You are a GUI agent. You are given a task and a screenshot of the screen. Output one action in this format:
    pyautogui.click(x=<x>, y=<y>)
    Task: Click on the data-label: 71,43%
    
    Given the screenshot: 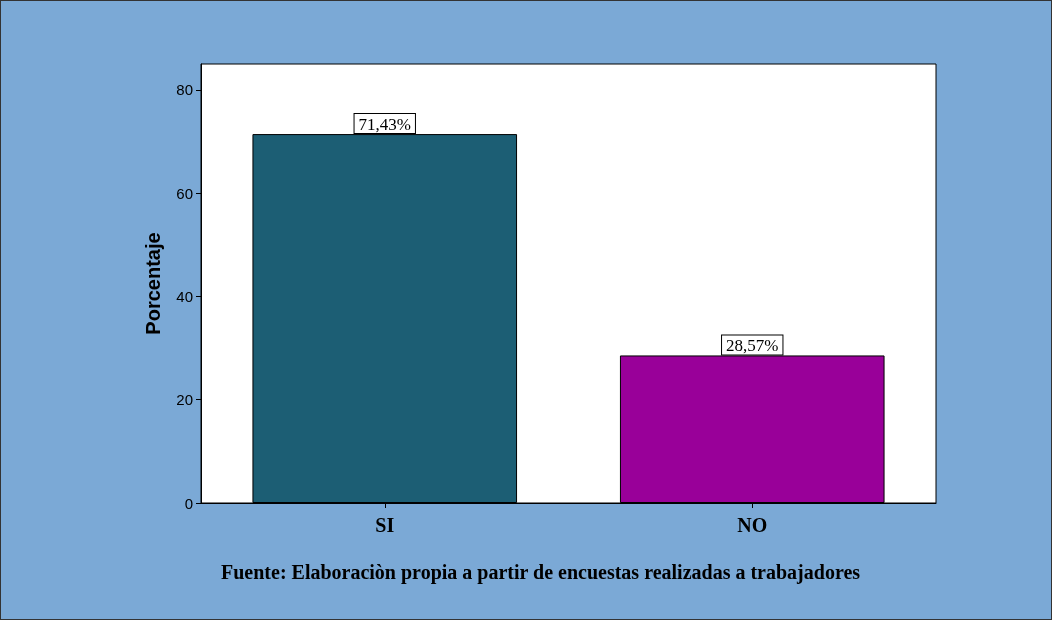 What is the action you would take?
    pyautogui.click(x=384, y=125)
    